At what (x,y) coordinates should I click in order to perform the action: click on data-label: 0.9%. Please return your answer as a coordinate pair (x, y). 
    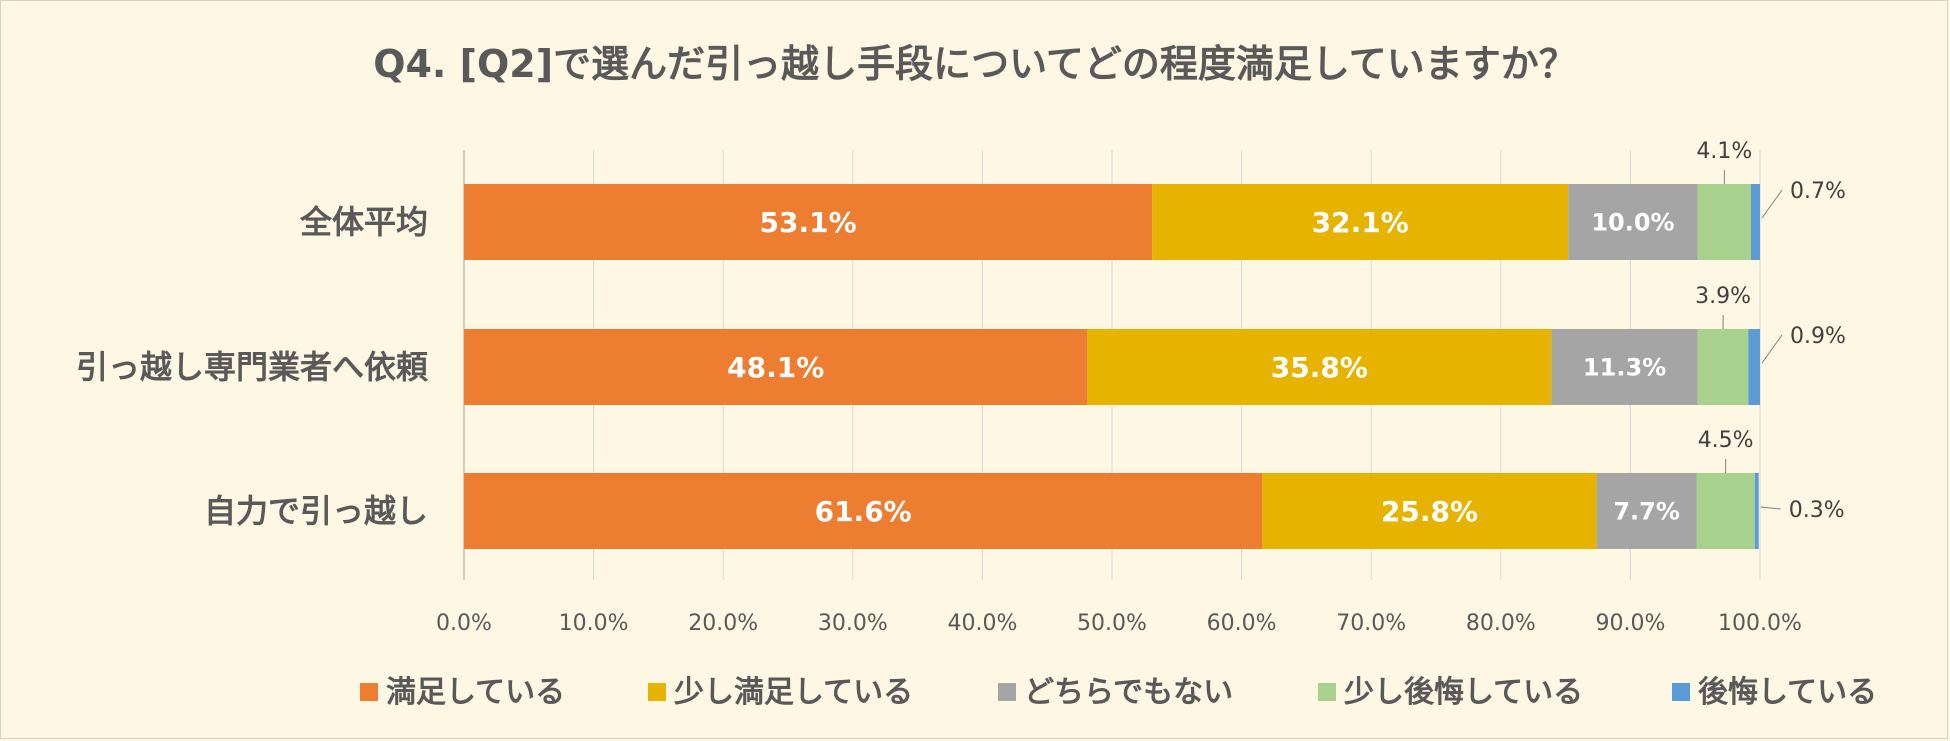
    Looking at the image, I should click on (1818, 336).